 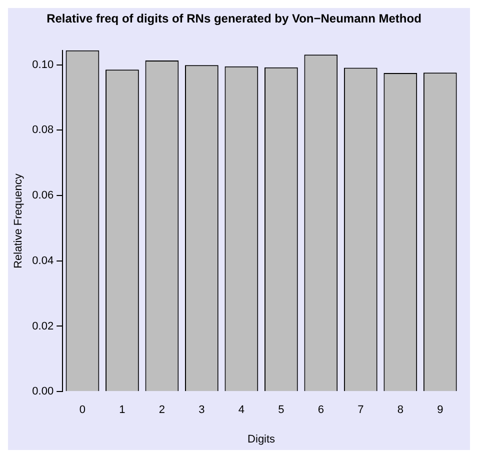 What do you see at coordinates (162, 410) in the screenshot?
I see `x-tick-label: 2` at bounding box center [162, 410].